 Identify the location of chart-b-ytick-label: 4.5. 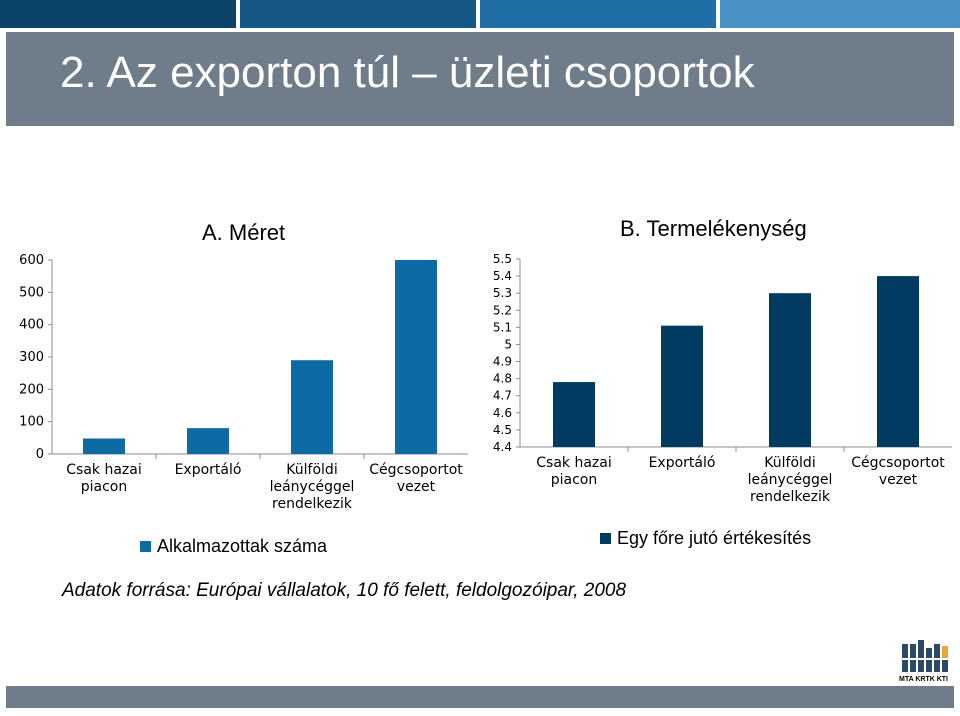
(502, 430).